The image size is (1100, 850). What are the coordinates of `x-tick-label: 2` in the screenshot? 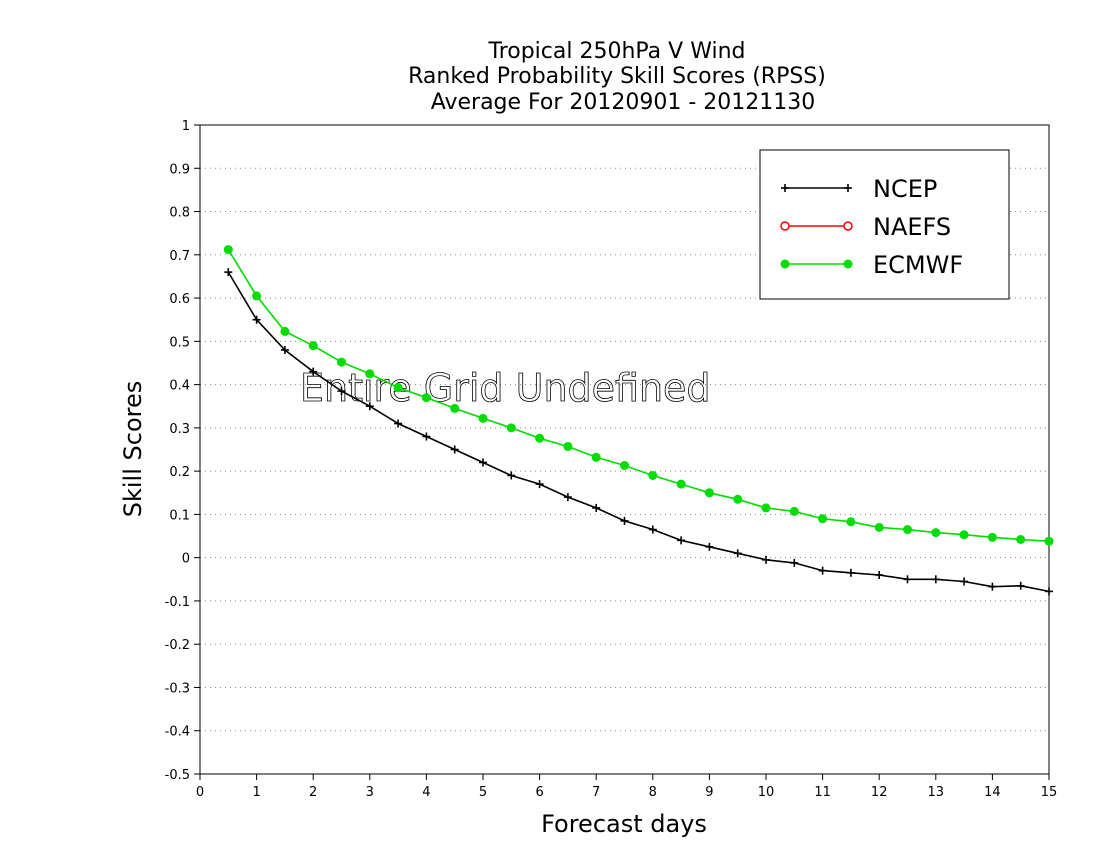 It's located at (313, 792).